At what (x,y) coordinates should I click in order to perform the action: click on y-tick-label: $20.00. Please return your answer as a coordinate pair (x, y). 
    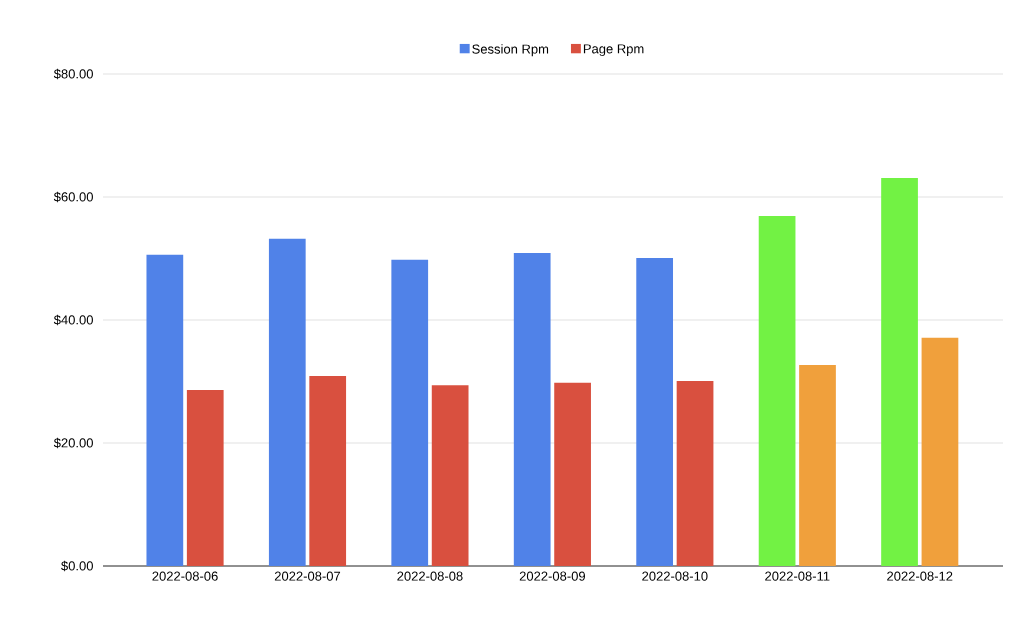
    Looking at the image, I should click on (73, 443).